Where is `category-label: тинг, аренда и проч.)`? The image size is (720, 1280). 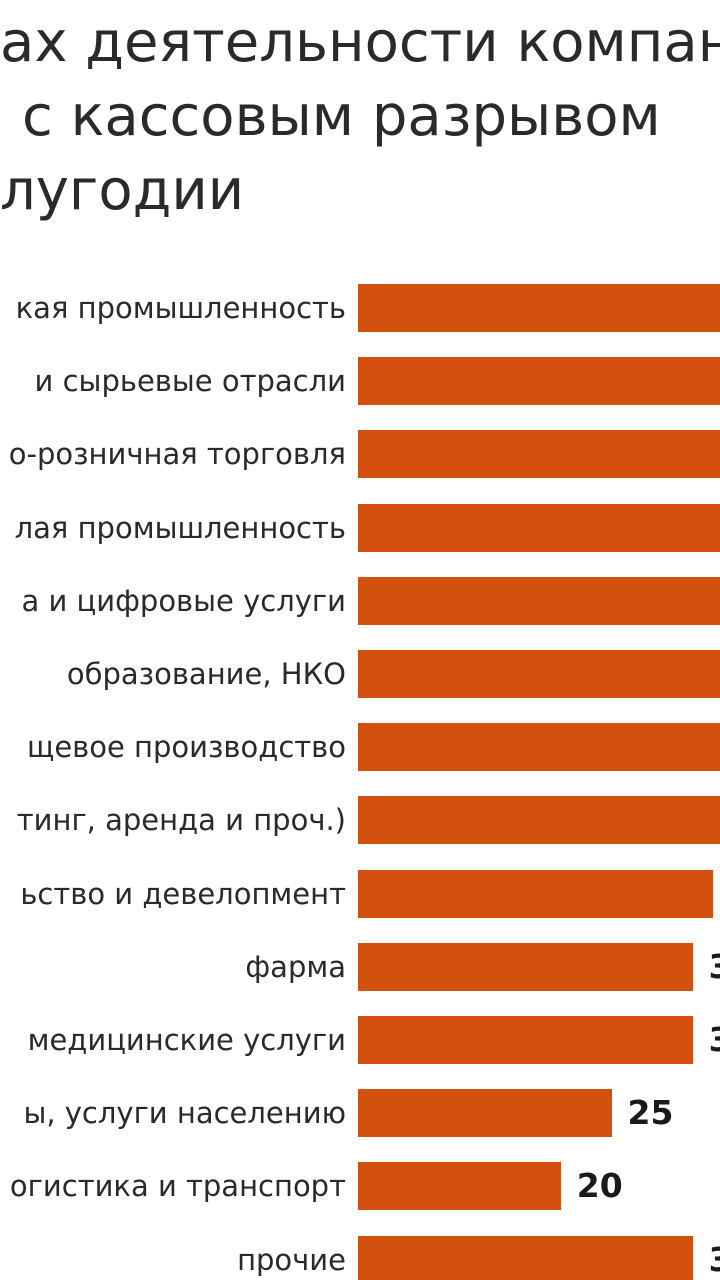
category-label: тинг, аренда и проч.) is located at coordinates (181, 820).